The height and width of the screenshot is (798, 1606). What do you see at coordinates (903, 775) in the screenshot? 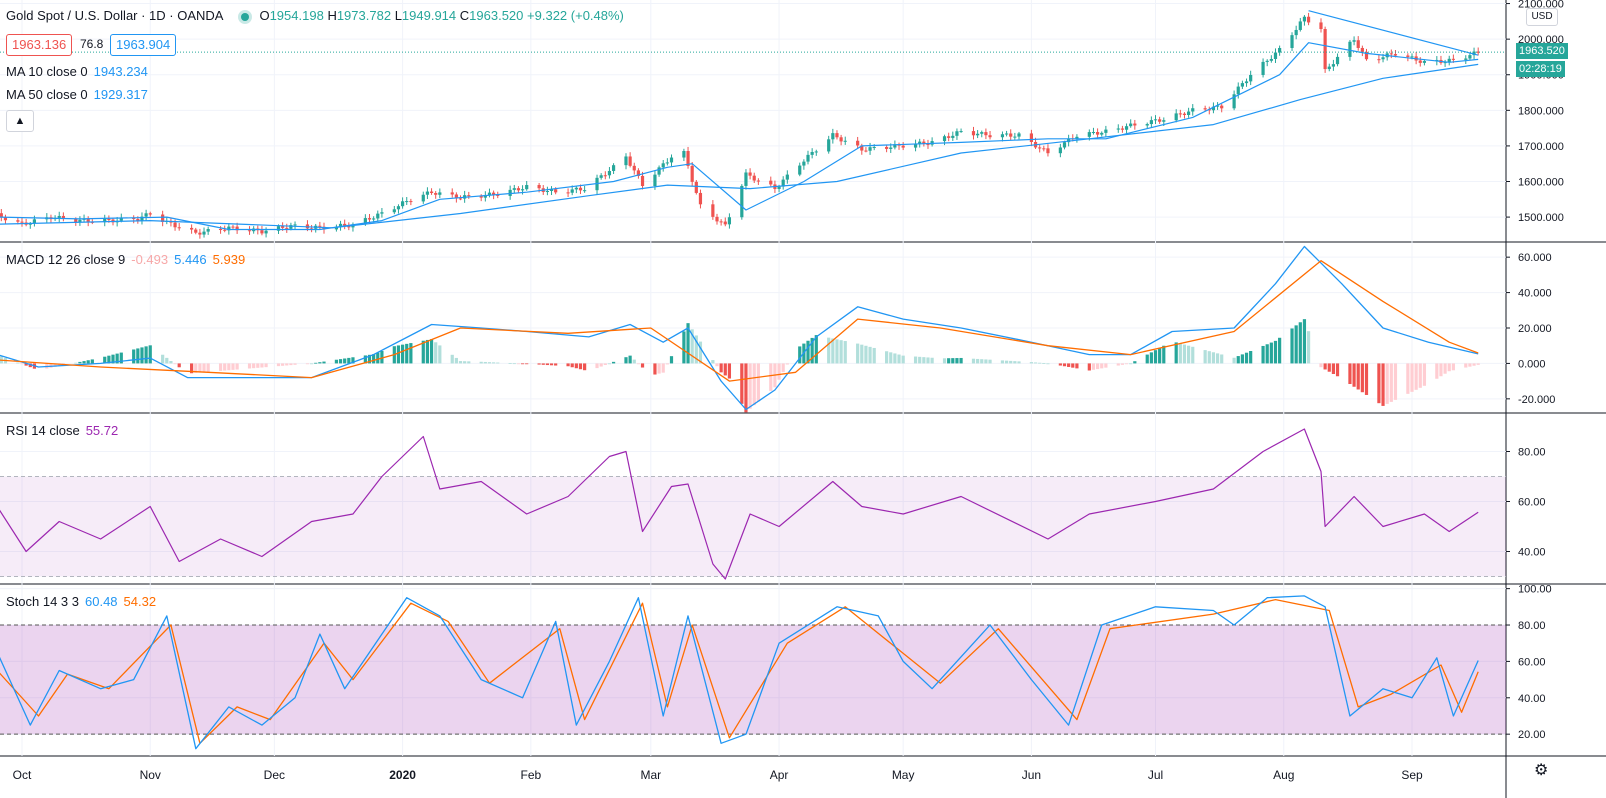
I see `time-tick-label: May` at bounding box center [903, 775].